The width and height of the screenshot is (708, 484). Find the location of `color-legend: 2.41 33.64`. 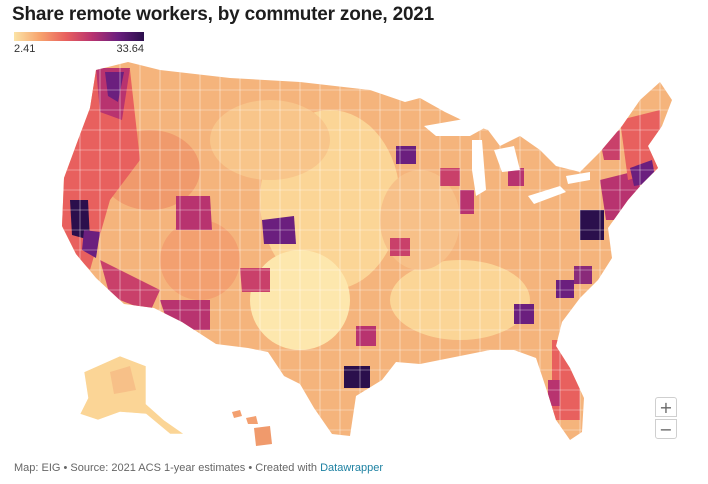

color-legend: 2.41 33.64 is located at coordinates (79, 43).